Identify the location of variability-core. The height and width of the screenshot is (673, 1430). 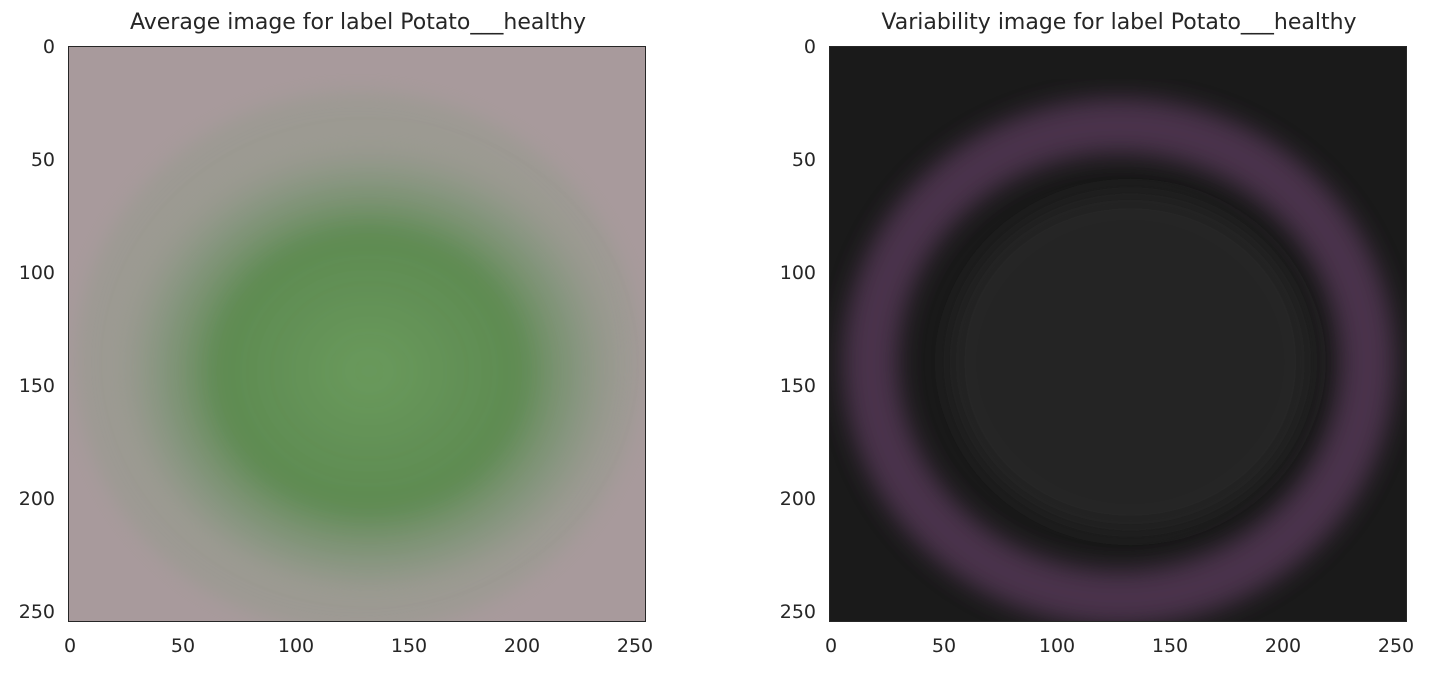
(1130, 362).